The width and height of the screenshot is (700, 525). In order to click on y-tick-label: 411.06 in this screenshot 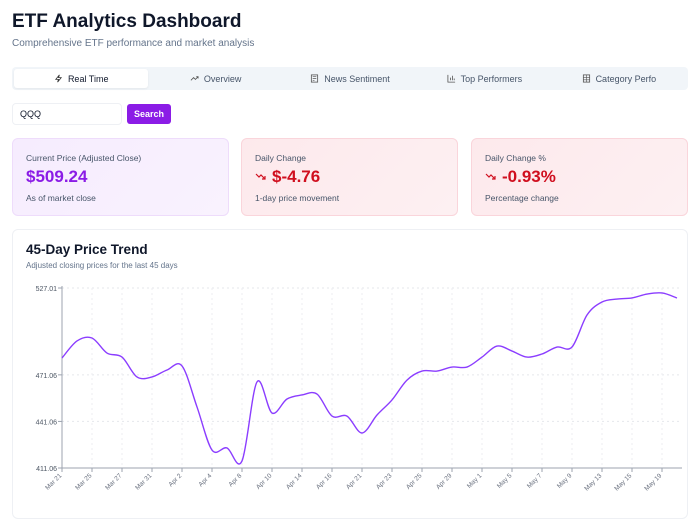, I will do `click(46, 469)`.